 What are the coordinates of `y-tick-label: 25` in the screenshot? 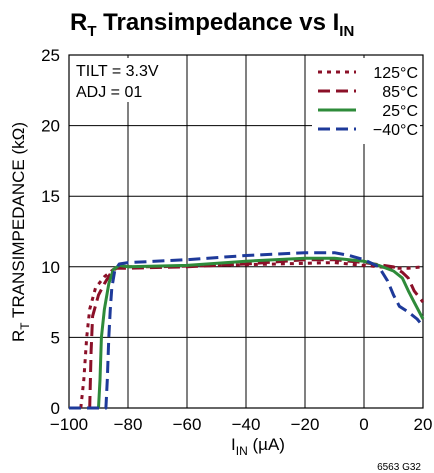 It's located at (50, 55).